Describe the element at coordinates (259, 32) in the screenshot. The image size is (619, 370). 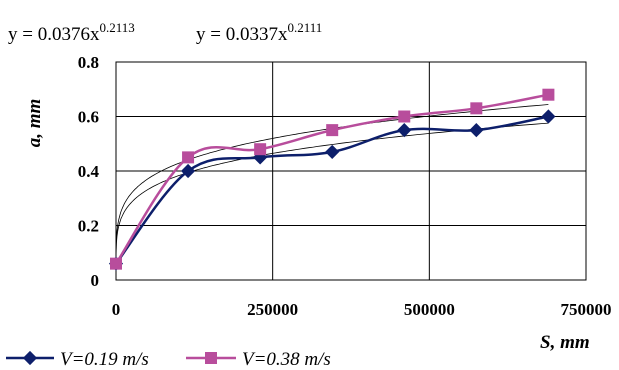
I see `trendline-equation-2: y = 0.0337x0.2111` at that location.